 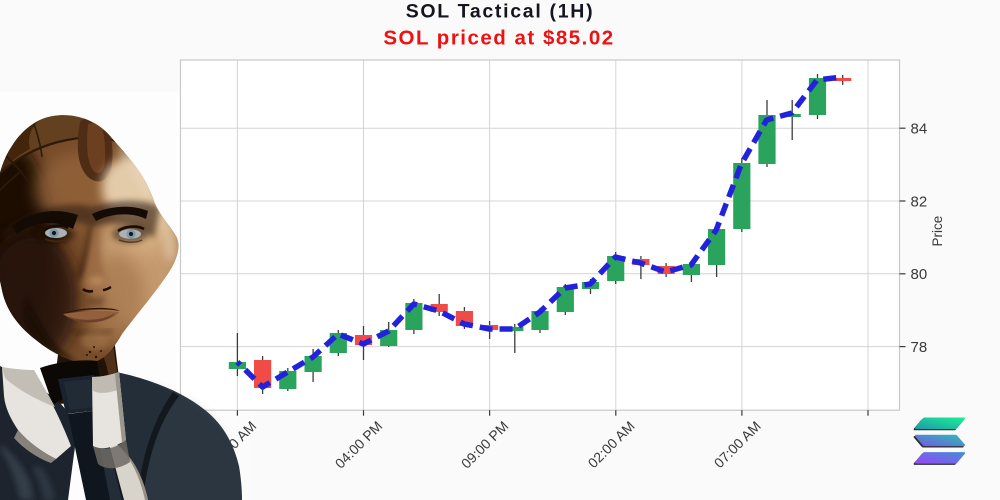 What do you see at coordinates (919, 347) in the screenshot?
I see `svg-text: 78` at bounding box center [919, 347].